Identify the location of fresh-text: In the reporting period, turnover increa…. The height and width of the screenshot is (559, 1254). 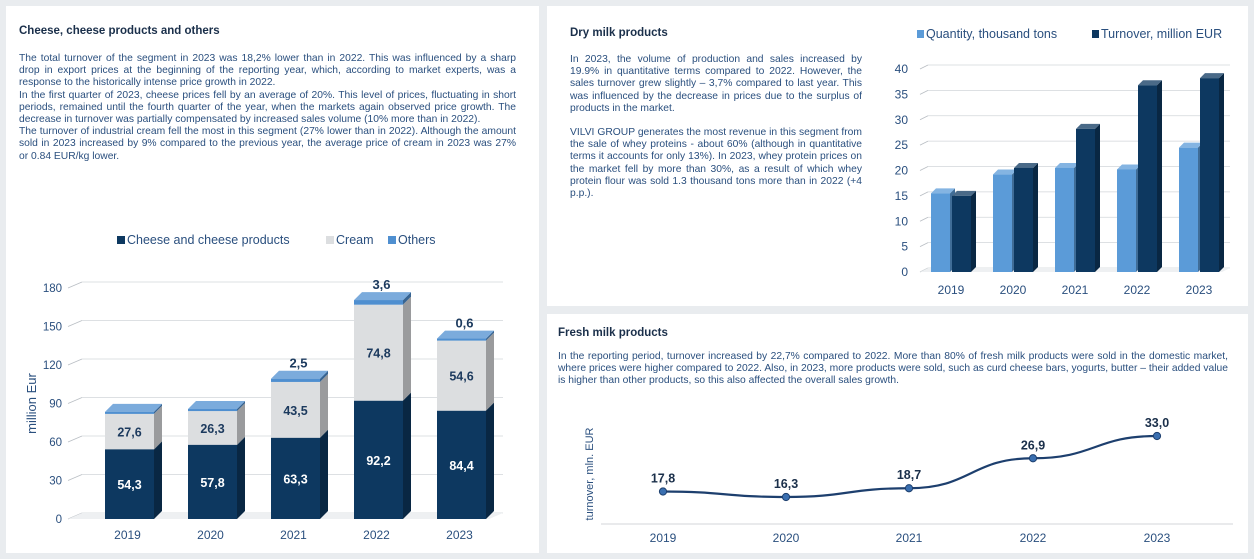
(893, 369).